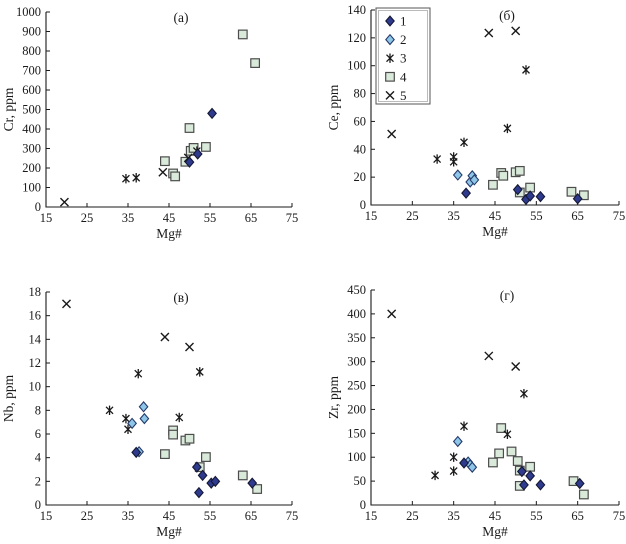 The height and width of the screenshot is (544, 626). Describe the element at coordinates (31, 168) in the screenshot. I see `y-tick-label: 200` at that location.